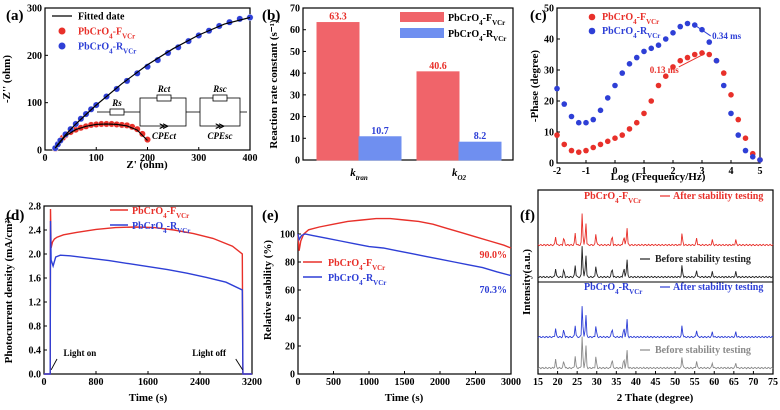 The image size is (780, 410). Describe the element at coordinates (117, 112) in the screenshot. I see `resistor-rs` at that location.